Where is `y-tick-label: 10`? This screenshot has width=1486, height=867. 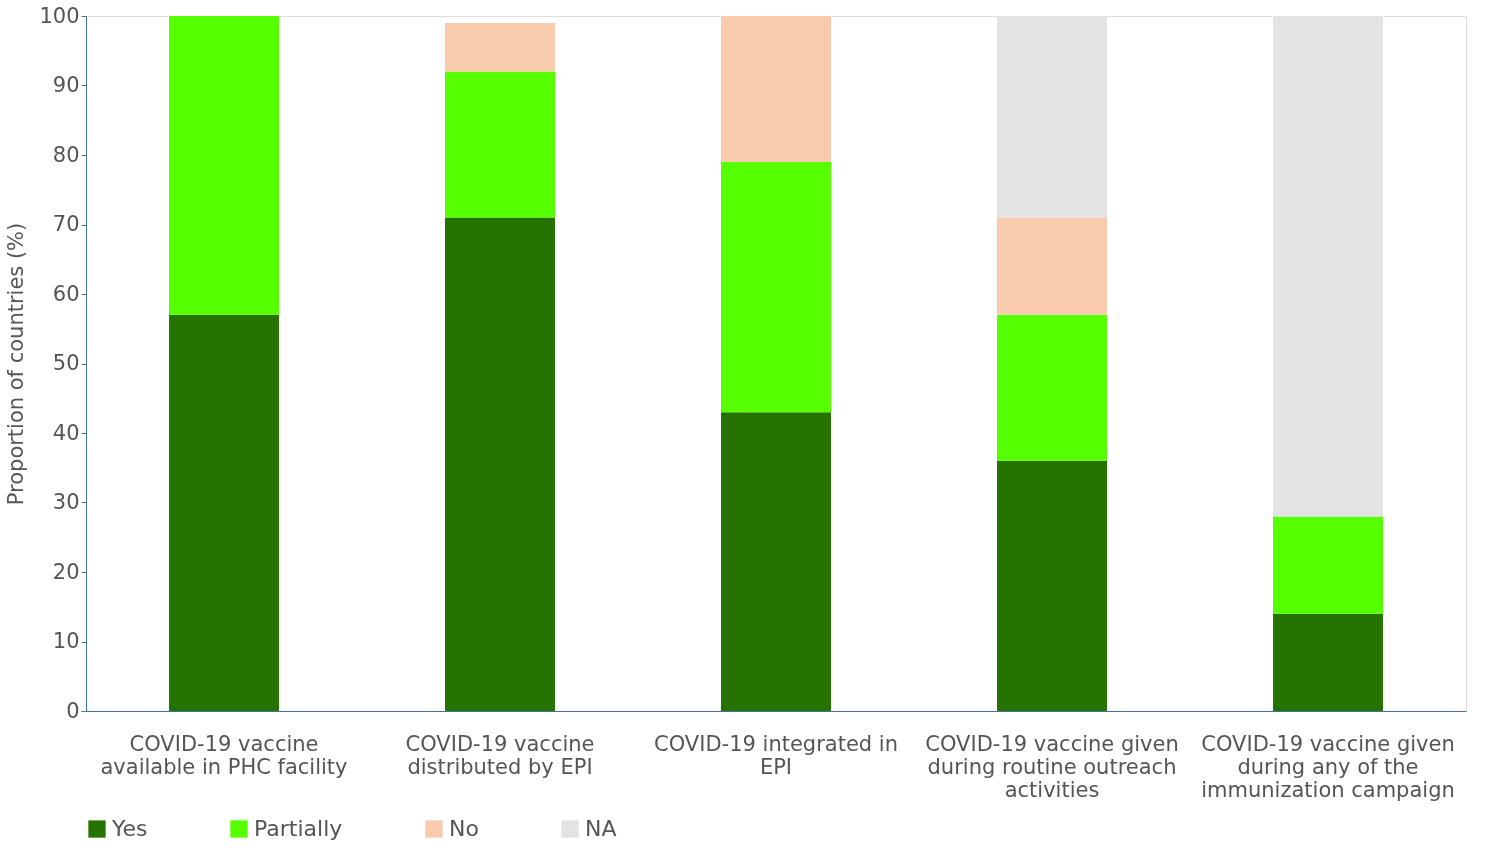
y-tick-label: 10 is located at coordinates (66, 641).